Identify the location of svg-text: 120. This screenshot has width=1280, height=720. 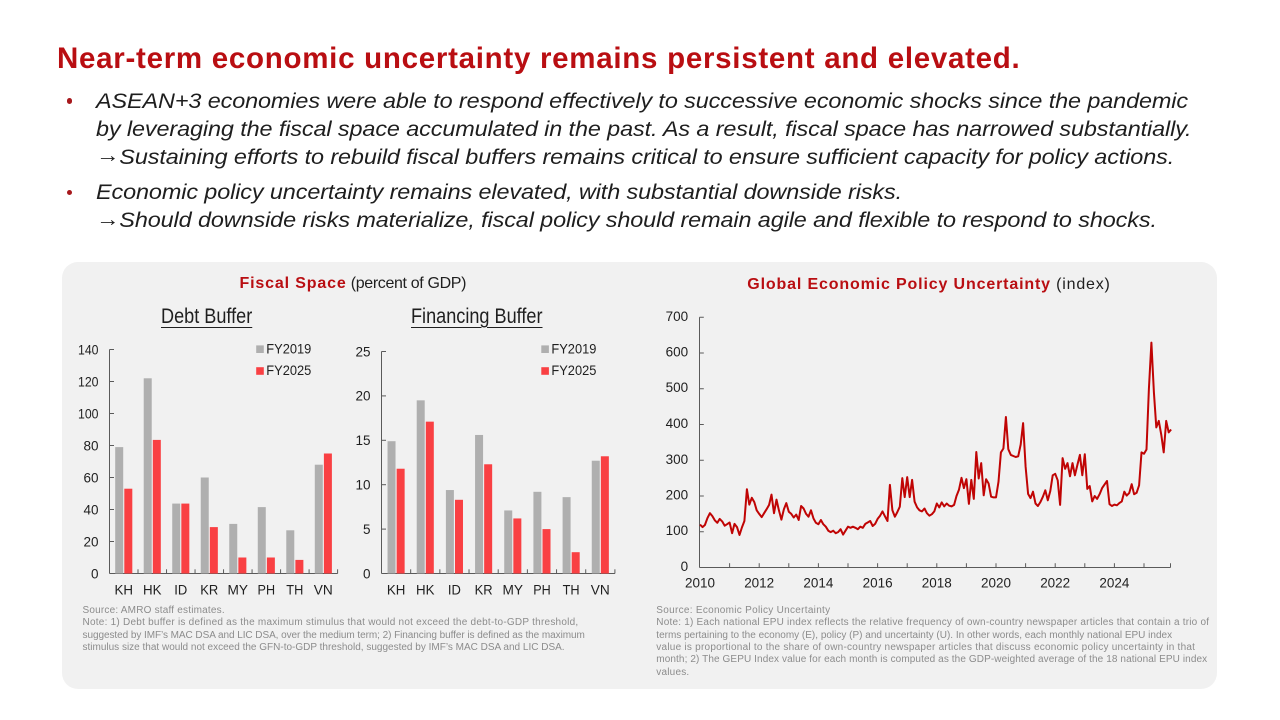
(88, 381).